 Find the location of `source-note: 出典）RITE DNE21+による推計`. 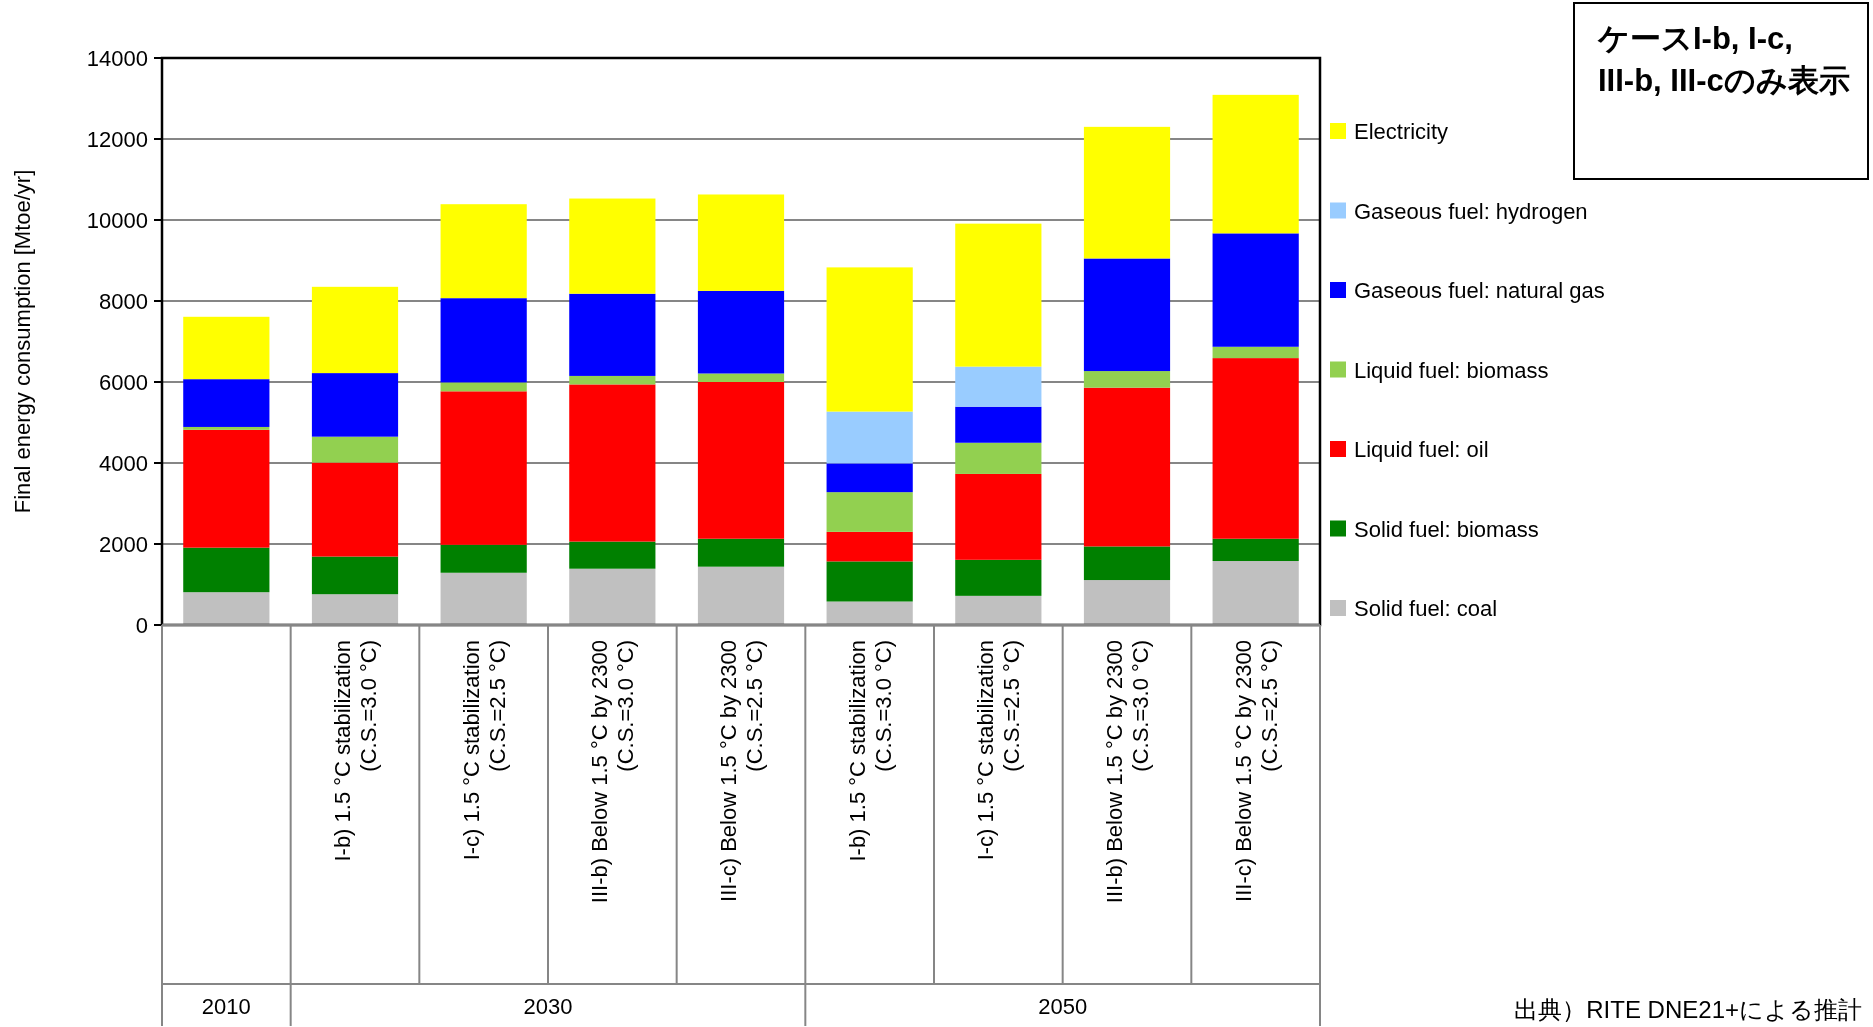

source-note: 出典）RITE DNE21+による推計 is located at coordinates (1688, 1009).